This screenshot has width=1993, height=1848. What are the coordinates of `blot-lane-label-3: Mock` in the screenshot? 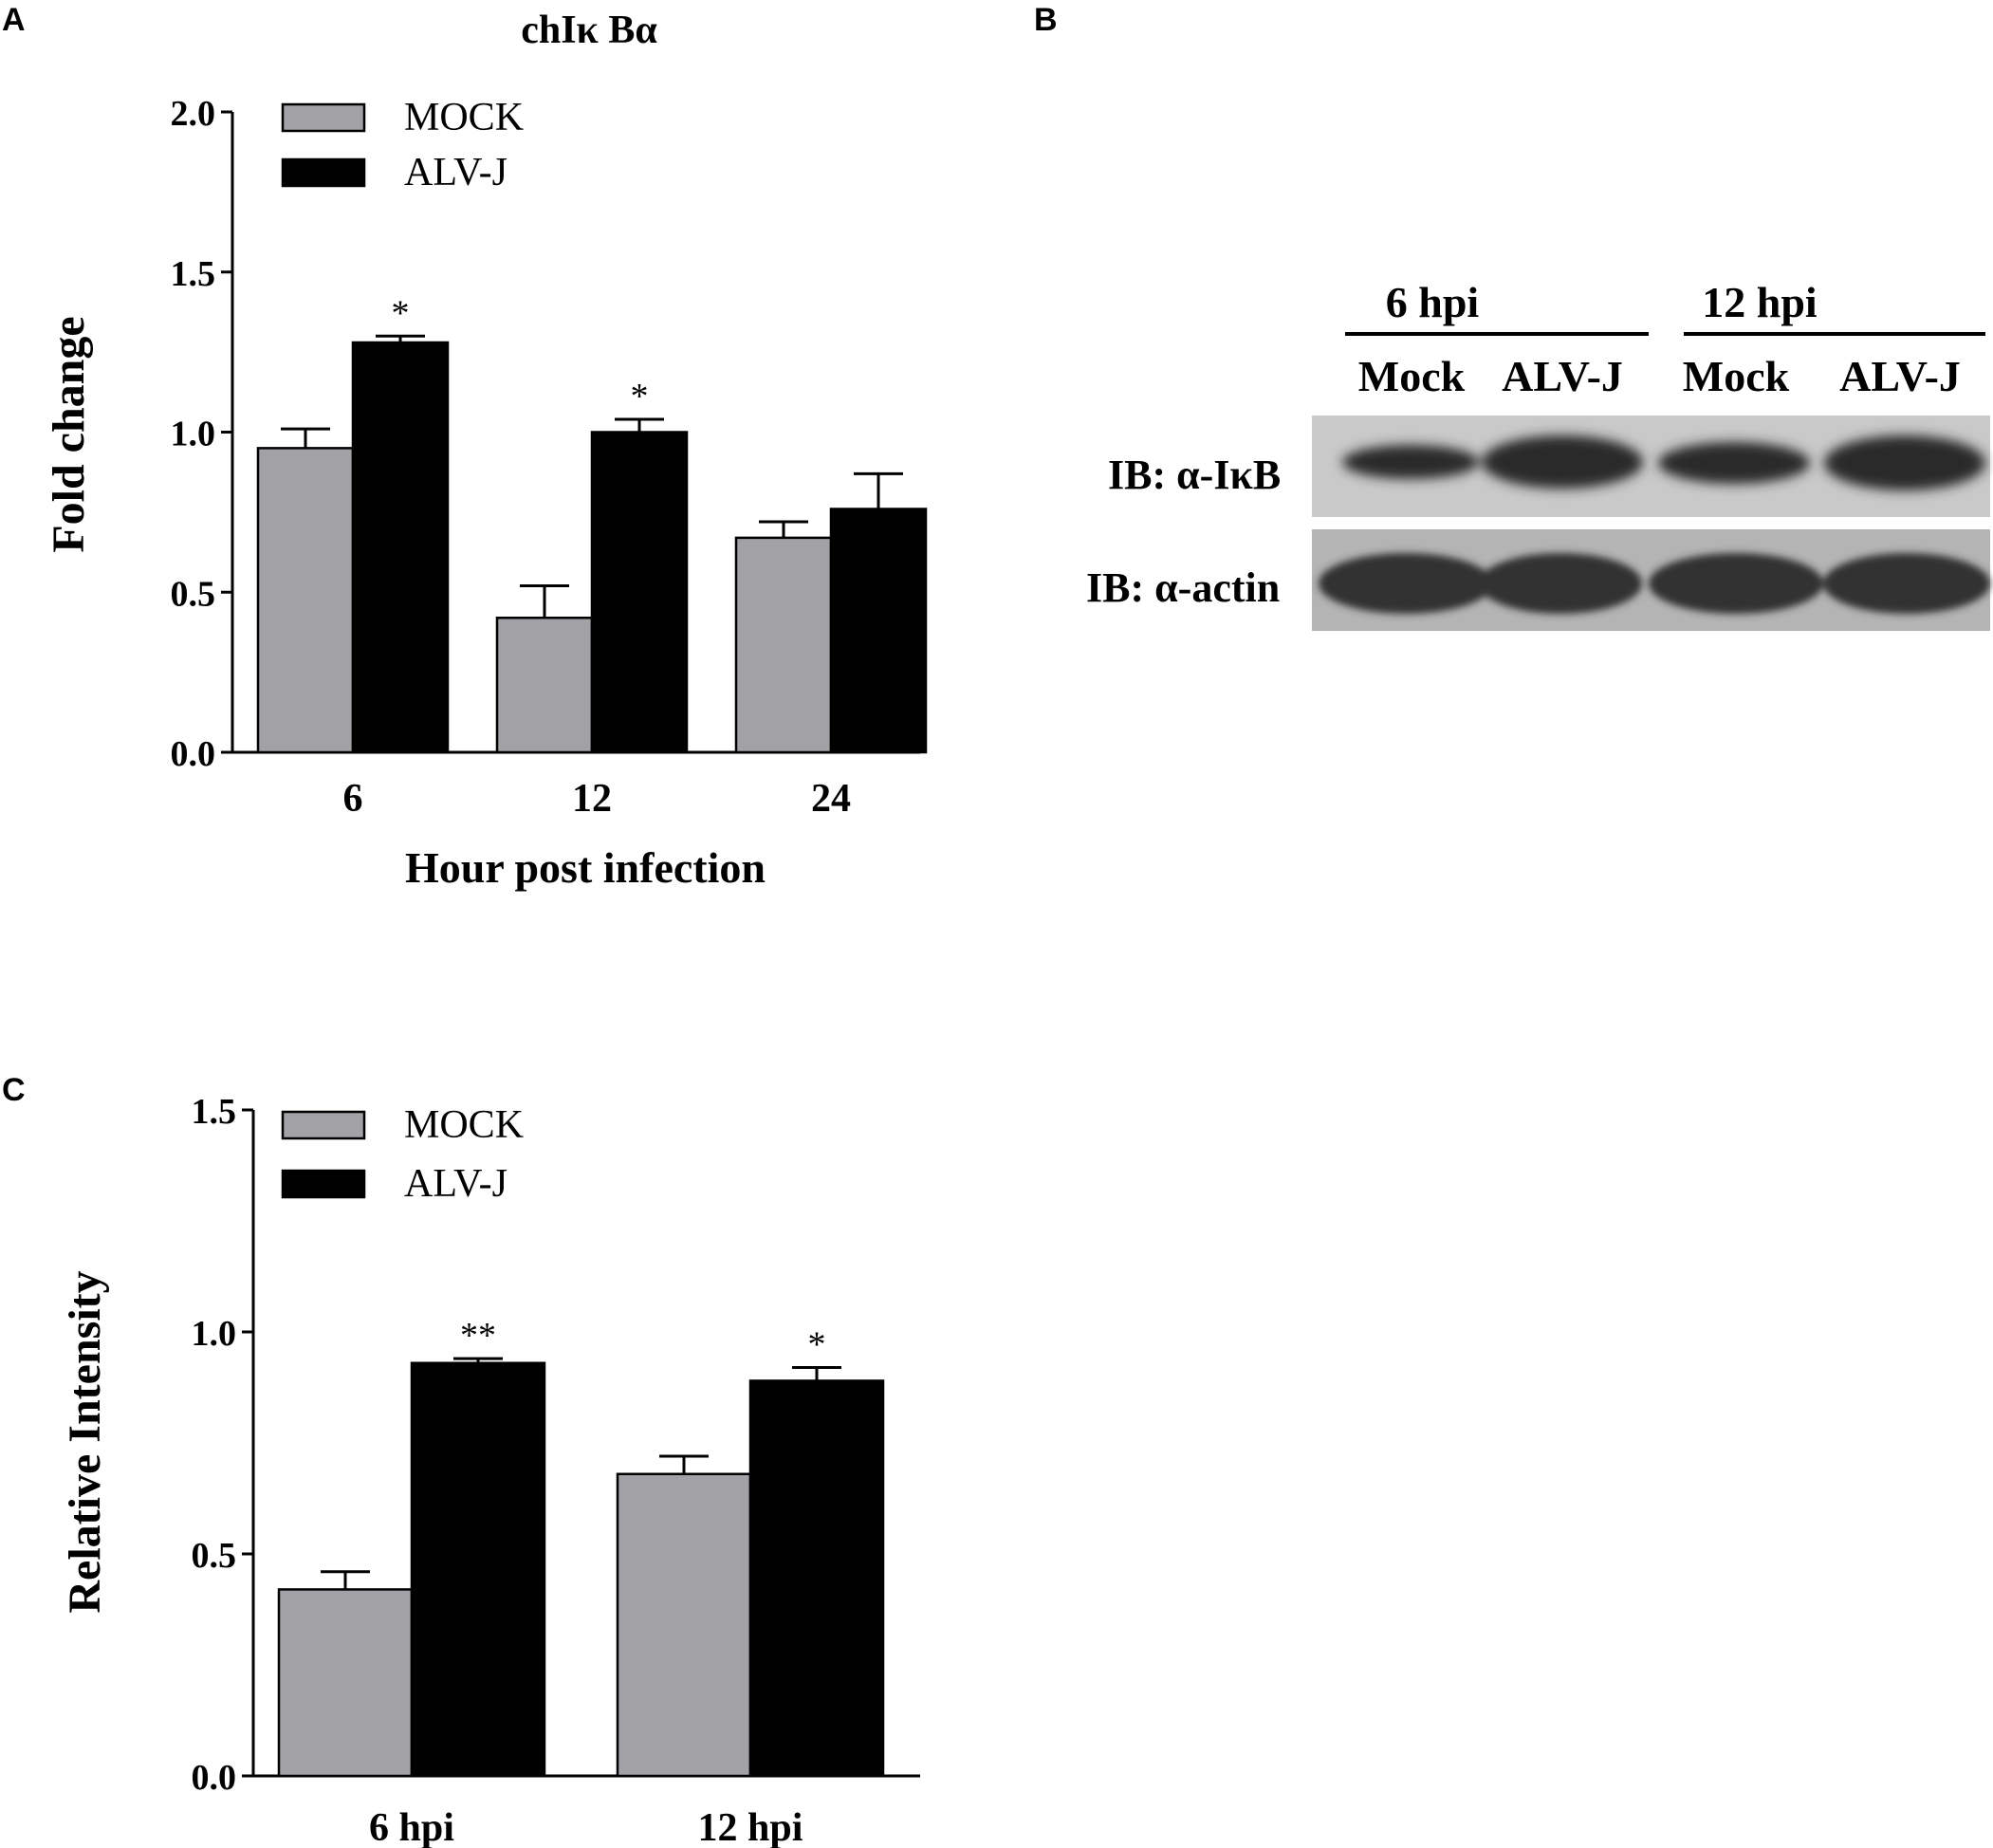 It's located at (1736, 376).